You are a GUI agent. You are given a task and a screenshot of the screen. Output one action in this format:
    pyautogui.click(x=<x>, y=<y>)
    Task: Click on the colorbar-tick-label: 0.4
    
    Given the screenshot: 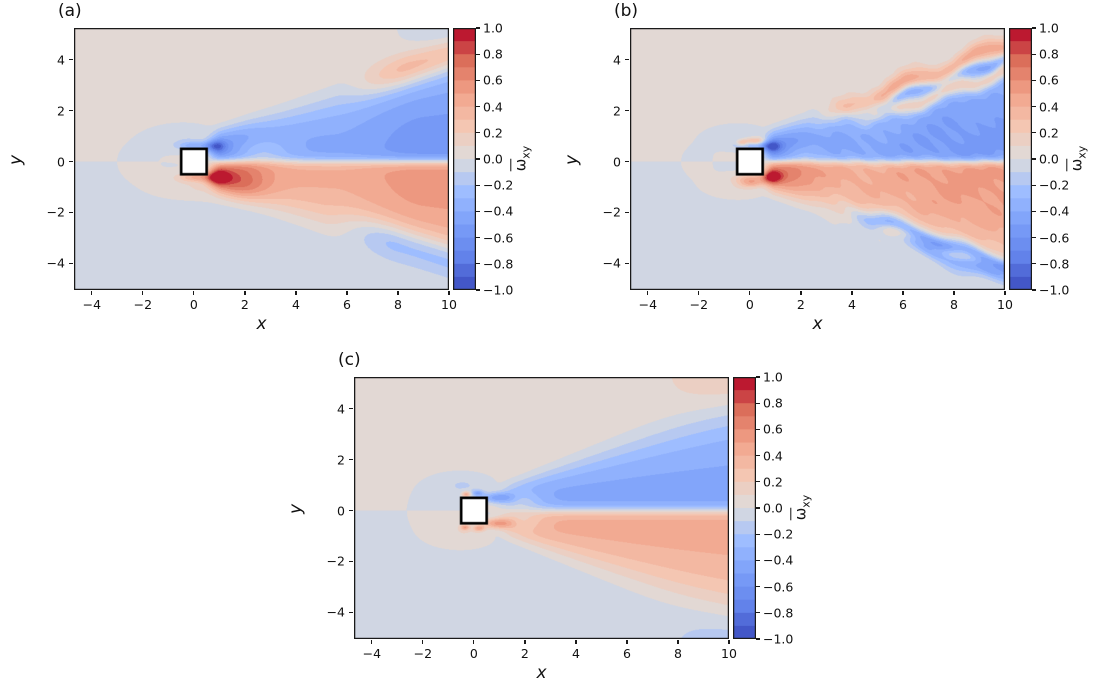 What is the action you would take?
    pyautogui.click(x=1049, y=107)
    